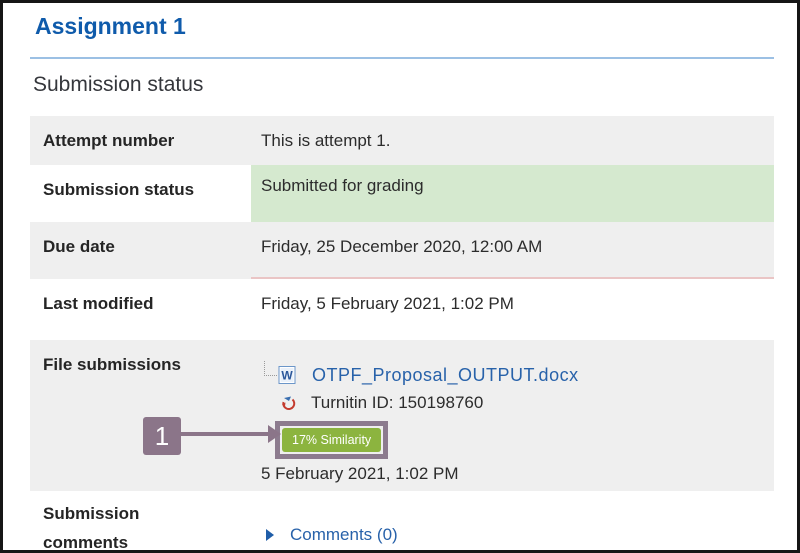 This screenshot has height=553, width=800. Describe the element at coordinates (162, 436) in the screenshot. I see `callout-number-badge: 1` at that location.